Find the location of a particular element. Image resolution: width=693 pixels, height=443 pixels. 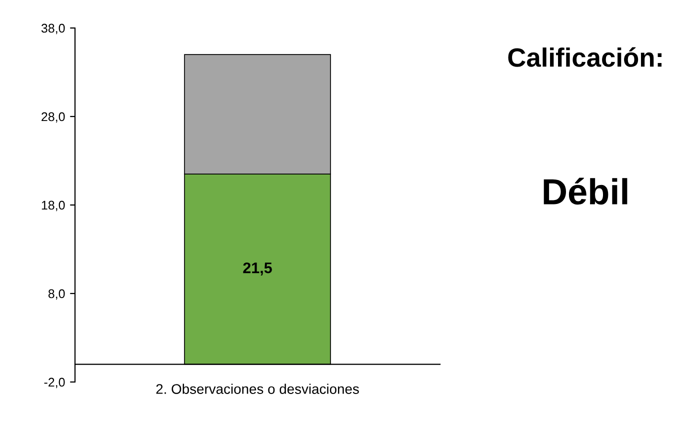

y-tick-label: 38,0 is located at coordinates (53, 29).